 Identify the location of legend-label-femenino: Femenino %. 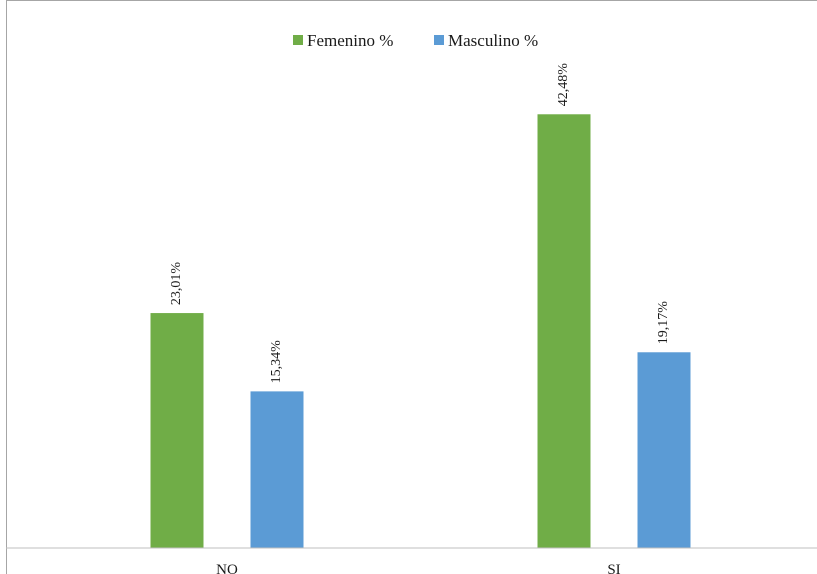
(350, 40).